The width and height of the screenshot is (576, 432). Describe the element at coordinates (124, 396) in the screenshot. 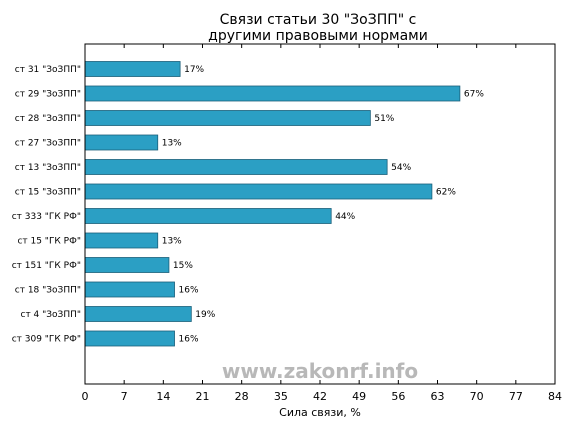

I see `x-tick-label: 7` at that location.